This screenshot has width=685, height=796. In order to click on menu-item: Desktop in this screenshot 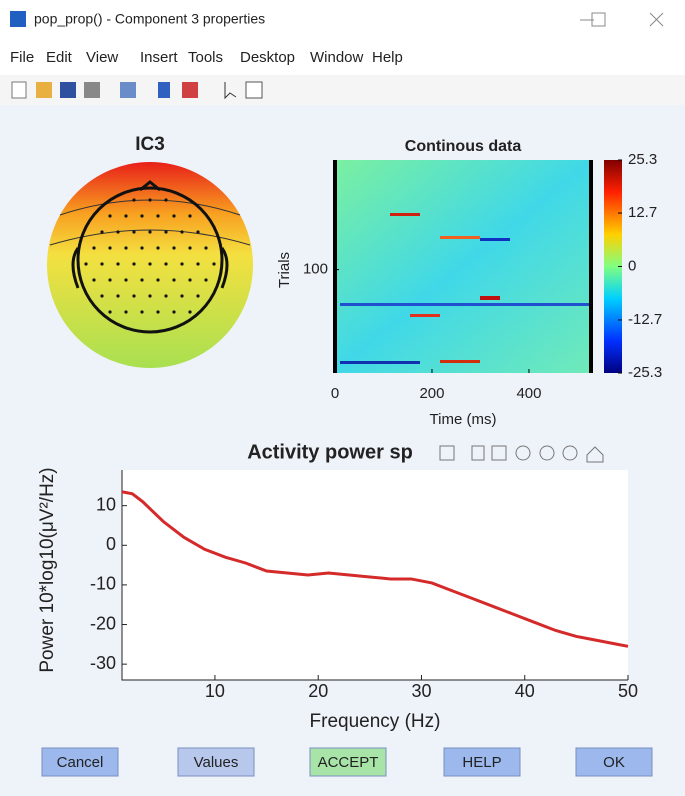, I will do `click(267, 57)`.